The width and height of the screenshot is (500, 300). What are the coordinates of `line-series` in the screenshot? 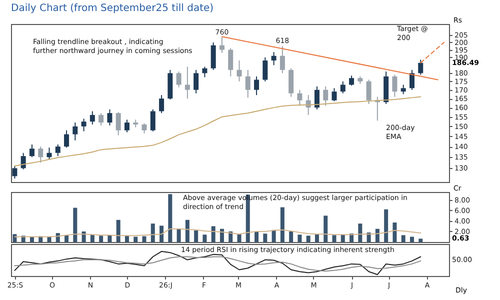 It's located at (218, 233).